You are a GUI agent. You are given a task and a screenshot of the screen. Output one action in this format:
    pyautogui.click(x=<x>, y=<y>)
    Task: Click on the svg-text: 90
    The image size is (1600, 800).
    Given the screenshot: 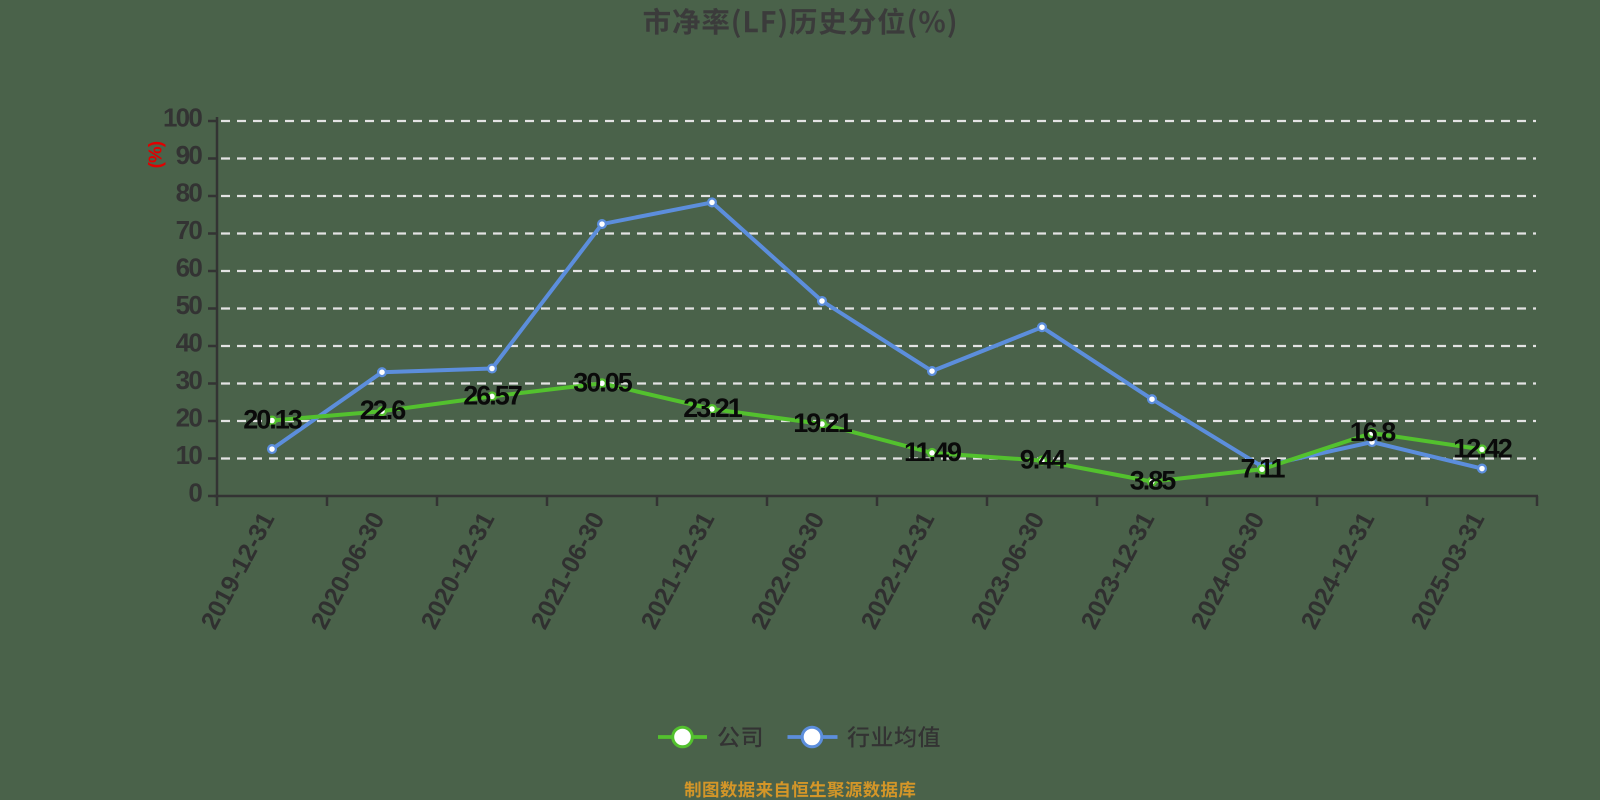 What is the action you would take?
    pyautogui.click(x=189, y=155)
    